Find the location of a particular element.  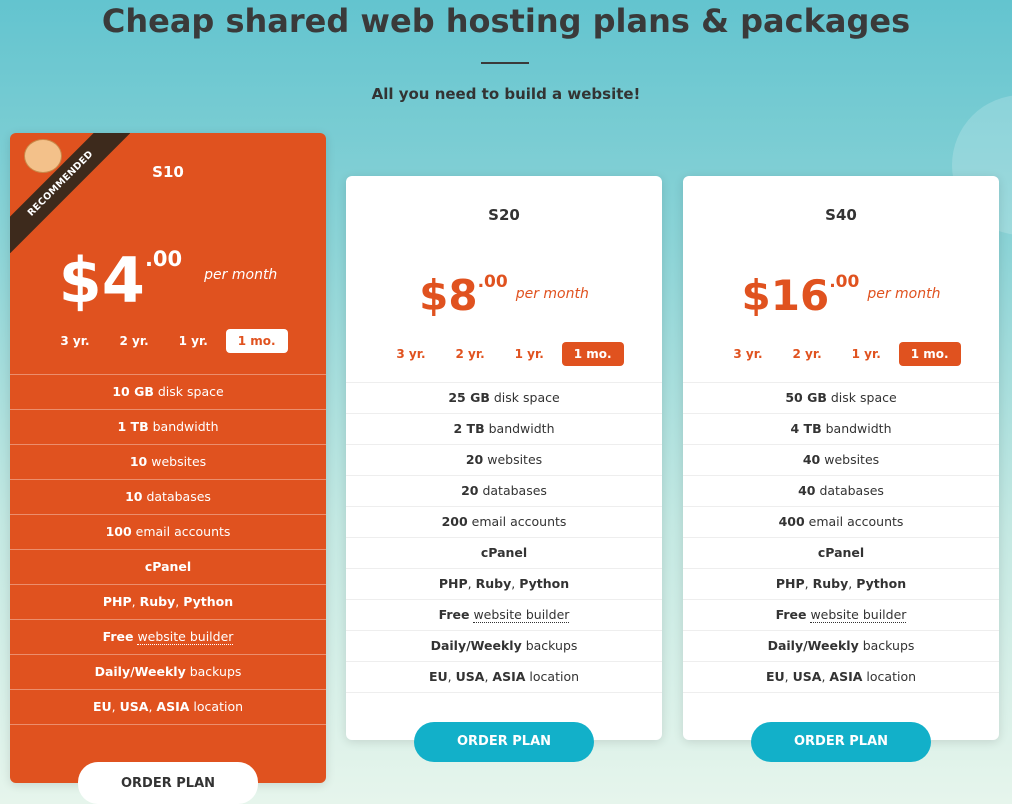

feature-text: disk space is located at coordinates (190, 391).